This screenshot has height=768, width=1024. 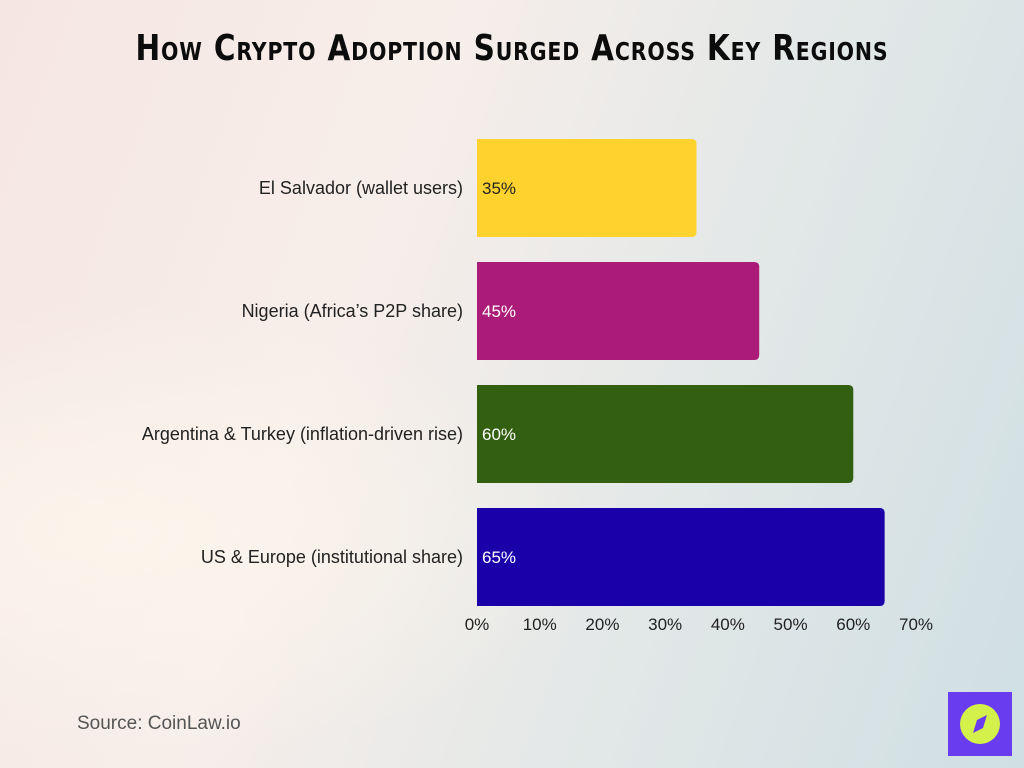 What do you see at coordinates (853, 624) in the screenshot?
I see `x-tick-label: 60%` at bounding box center [853, 624].